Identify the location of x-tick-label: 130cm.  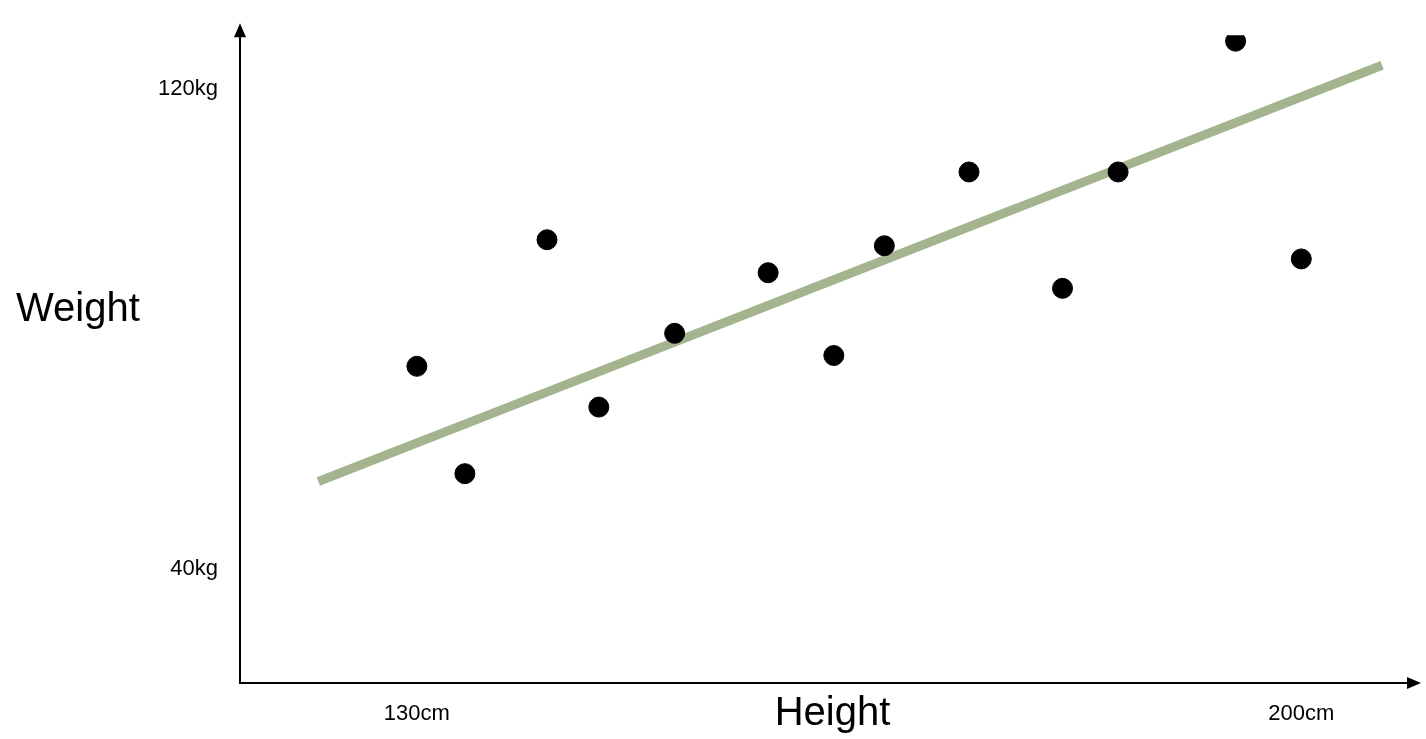
(416, 713).